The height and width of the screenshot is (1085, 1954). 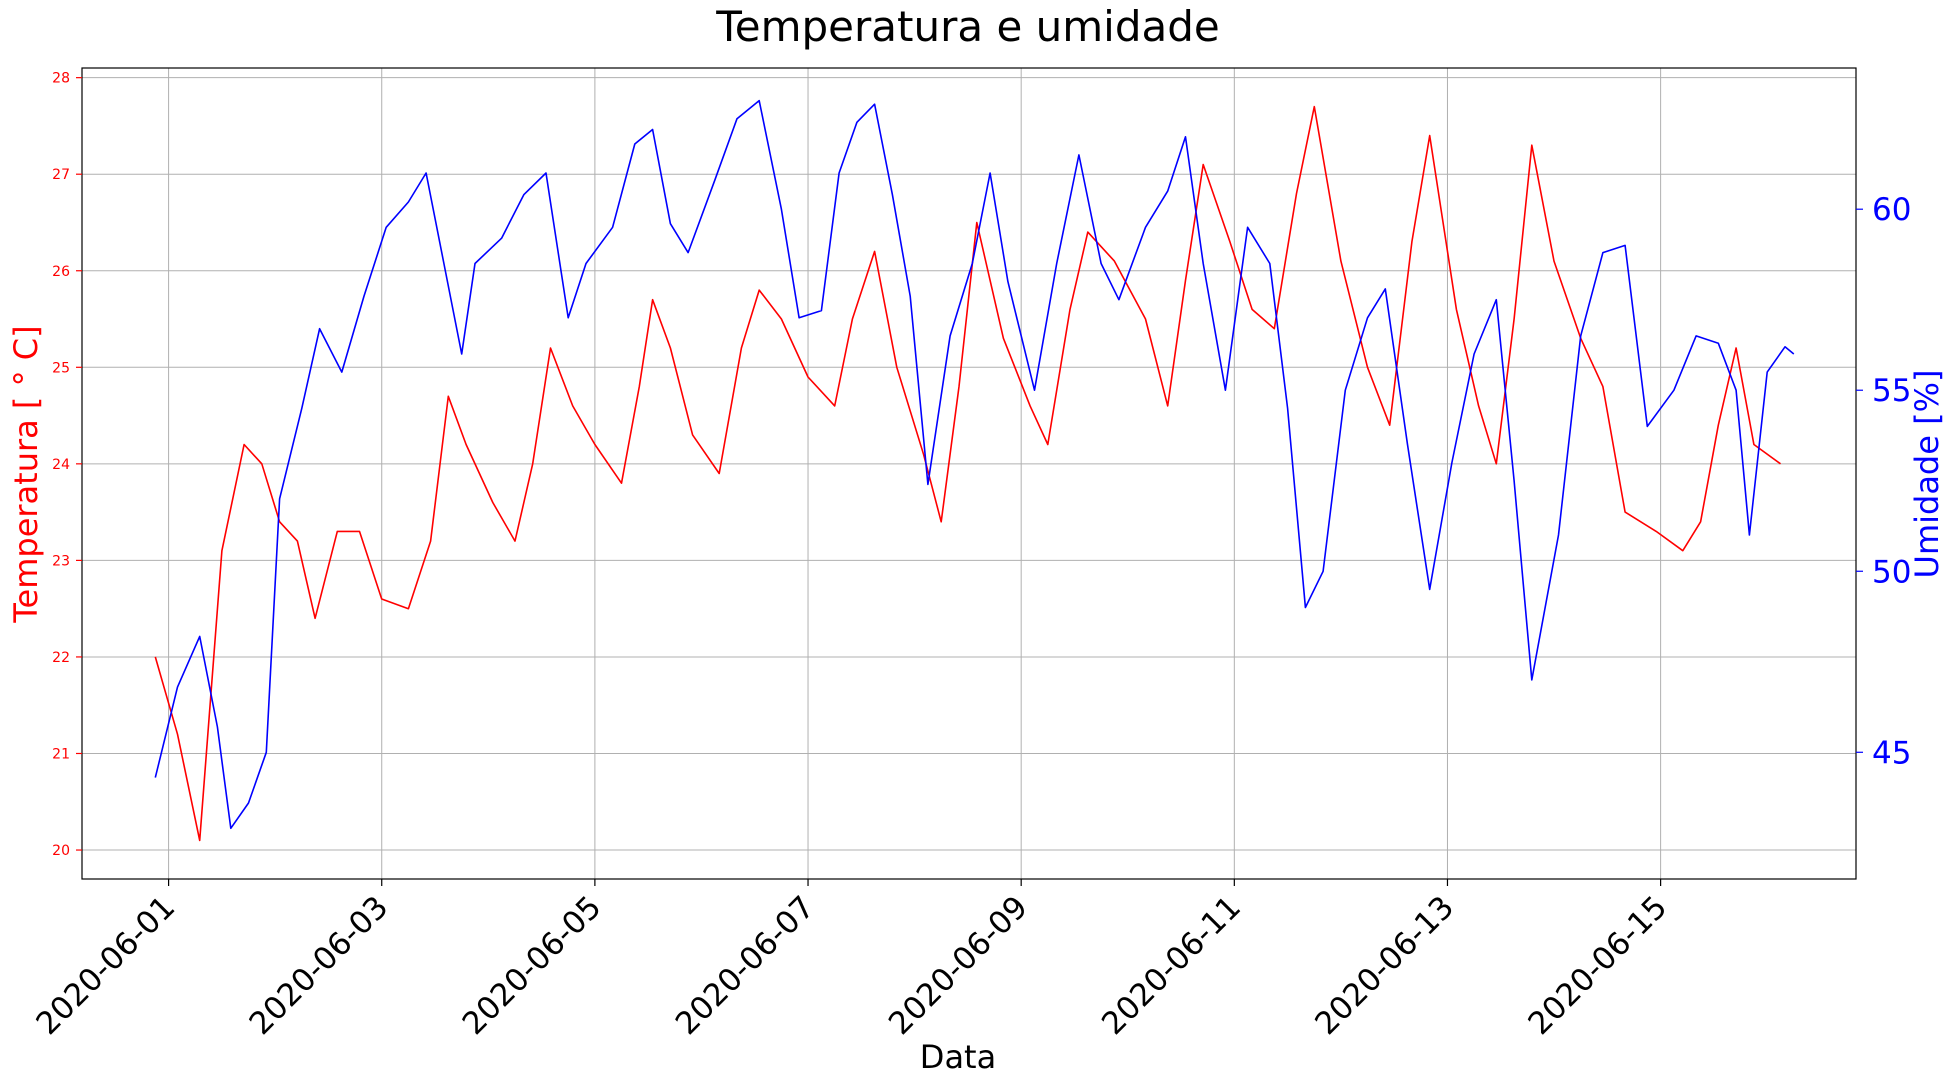 I want to click on y-left-tick-label: 22, so click(x=61, y=658).